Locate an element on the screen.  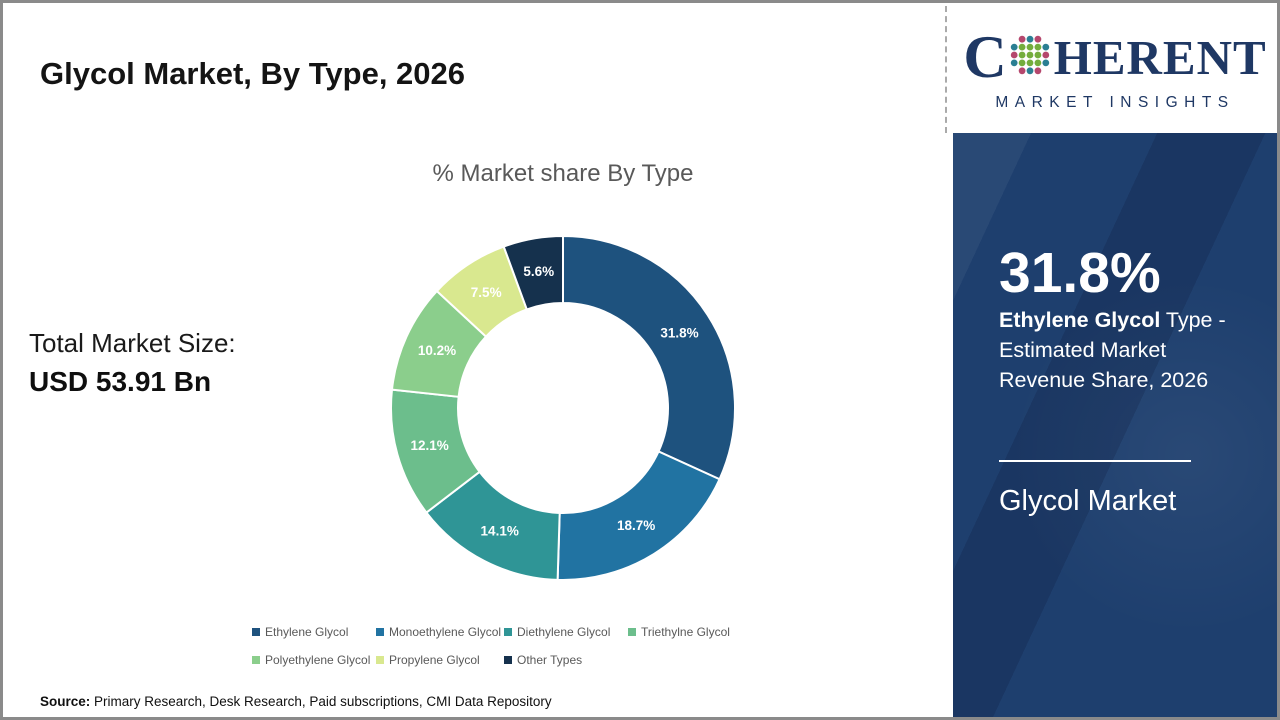
globe-icon is located at coordinates (1029, 55).